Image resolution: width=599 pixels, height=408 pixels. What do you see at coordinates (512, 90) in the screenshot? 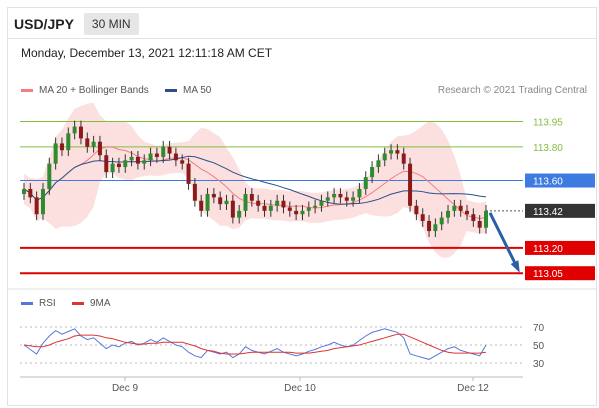
I see `copyright-text: Research © 2021 Trading Central` at bounding box center [512, 90].